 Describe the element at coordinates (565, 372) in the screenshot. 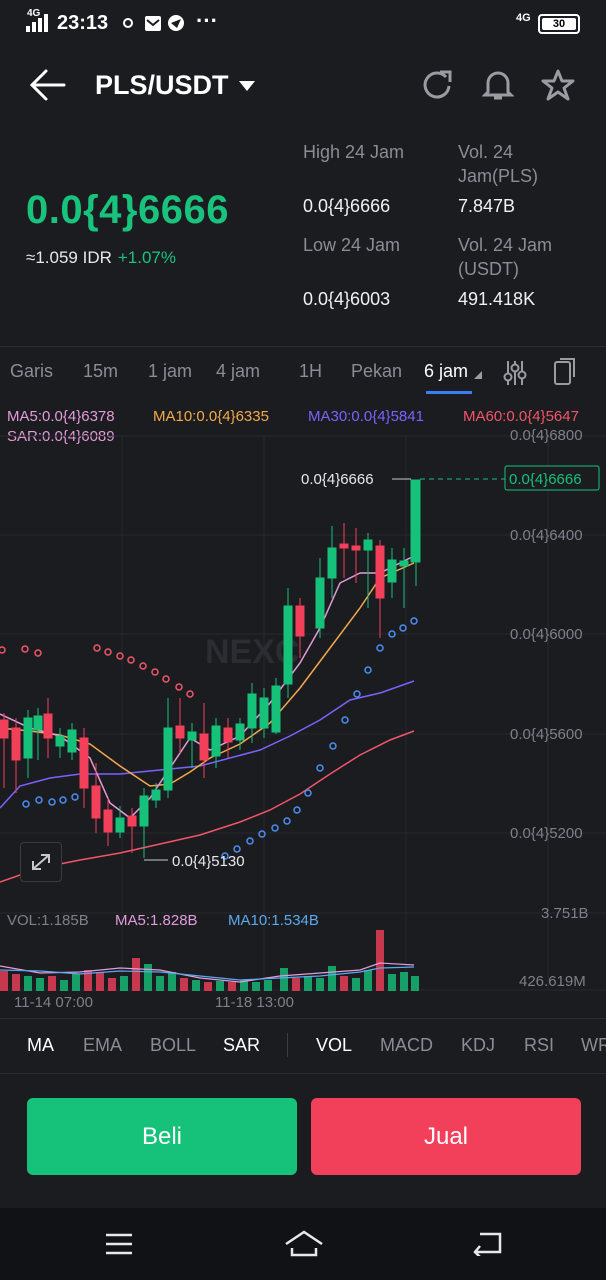

I see `rotate-screen-icon` at that location.